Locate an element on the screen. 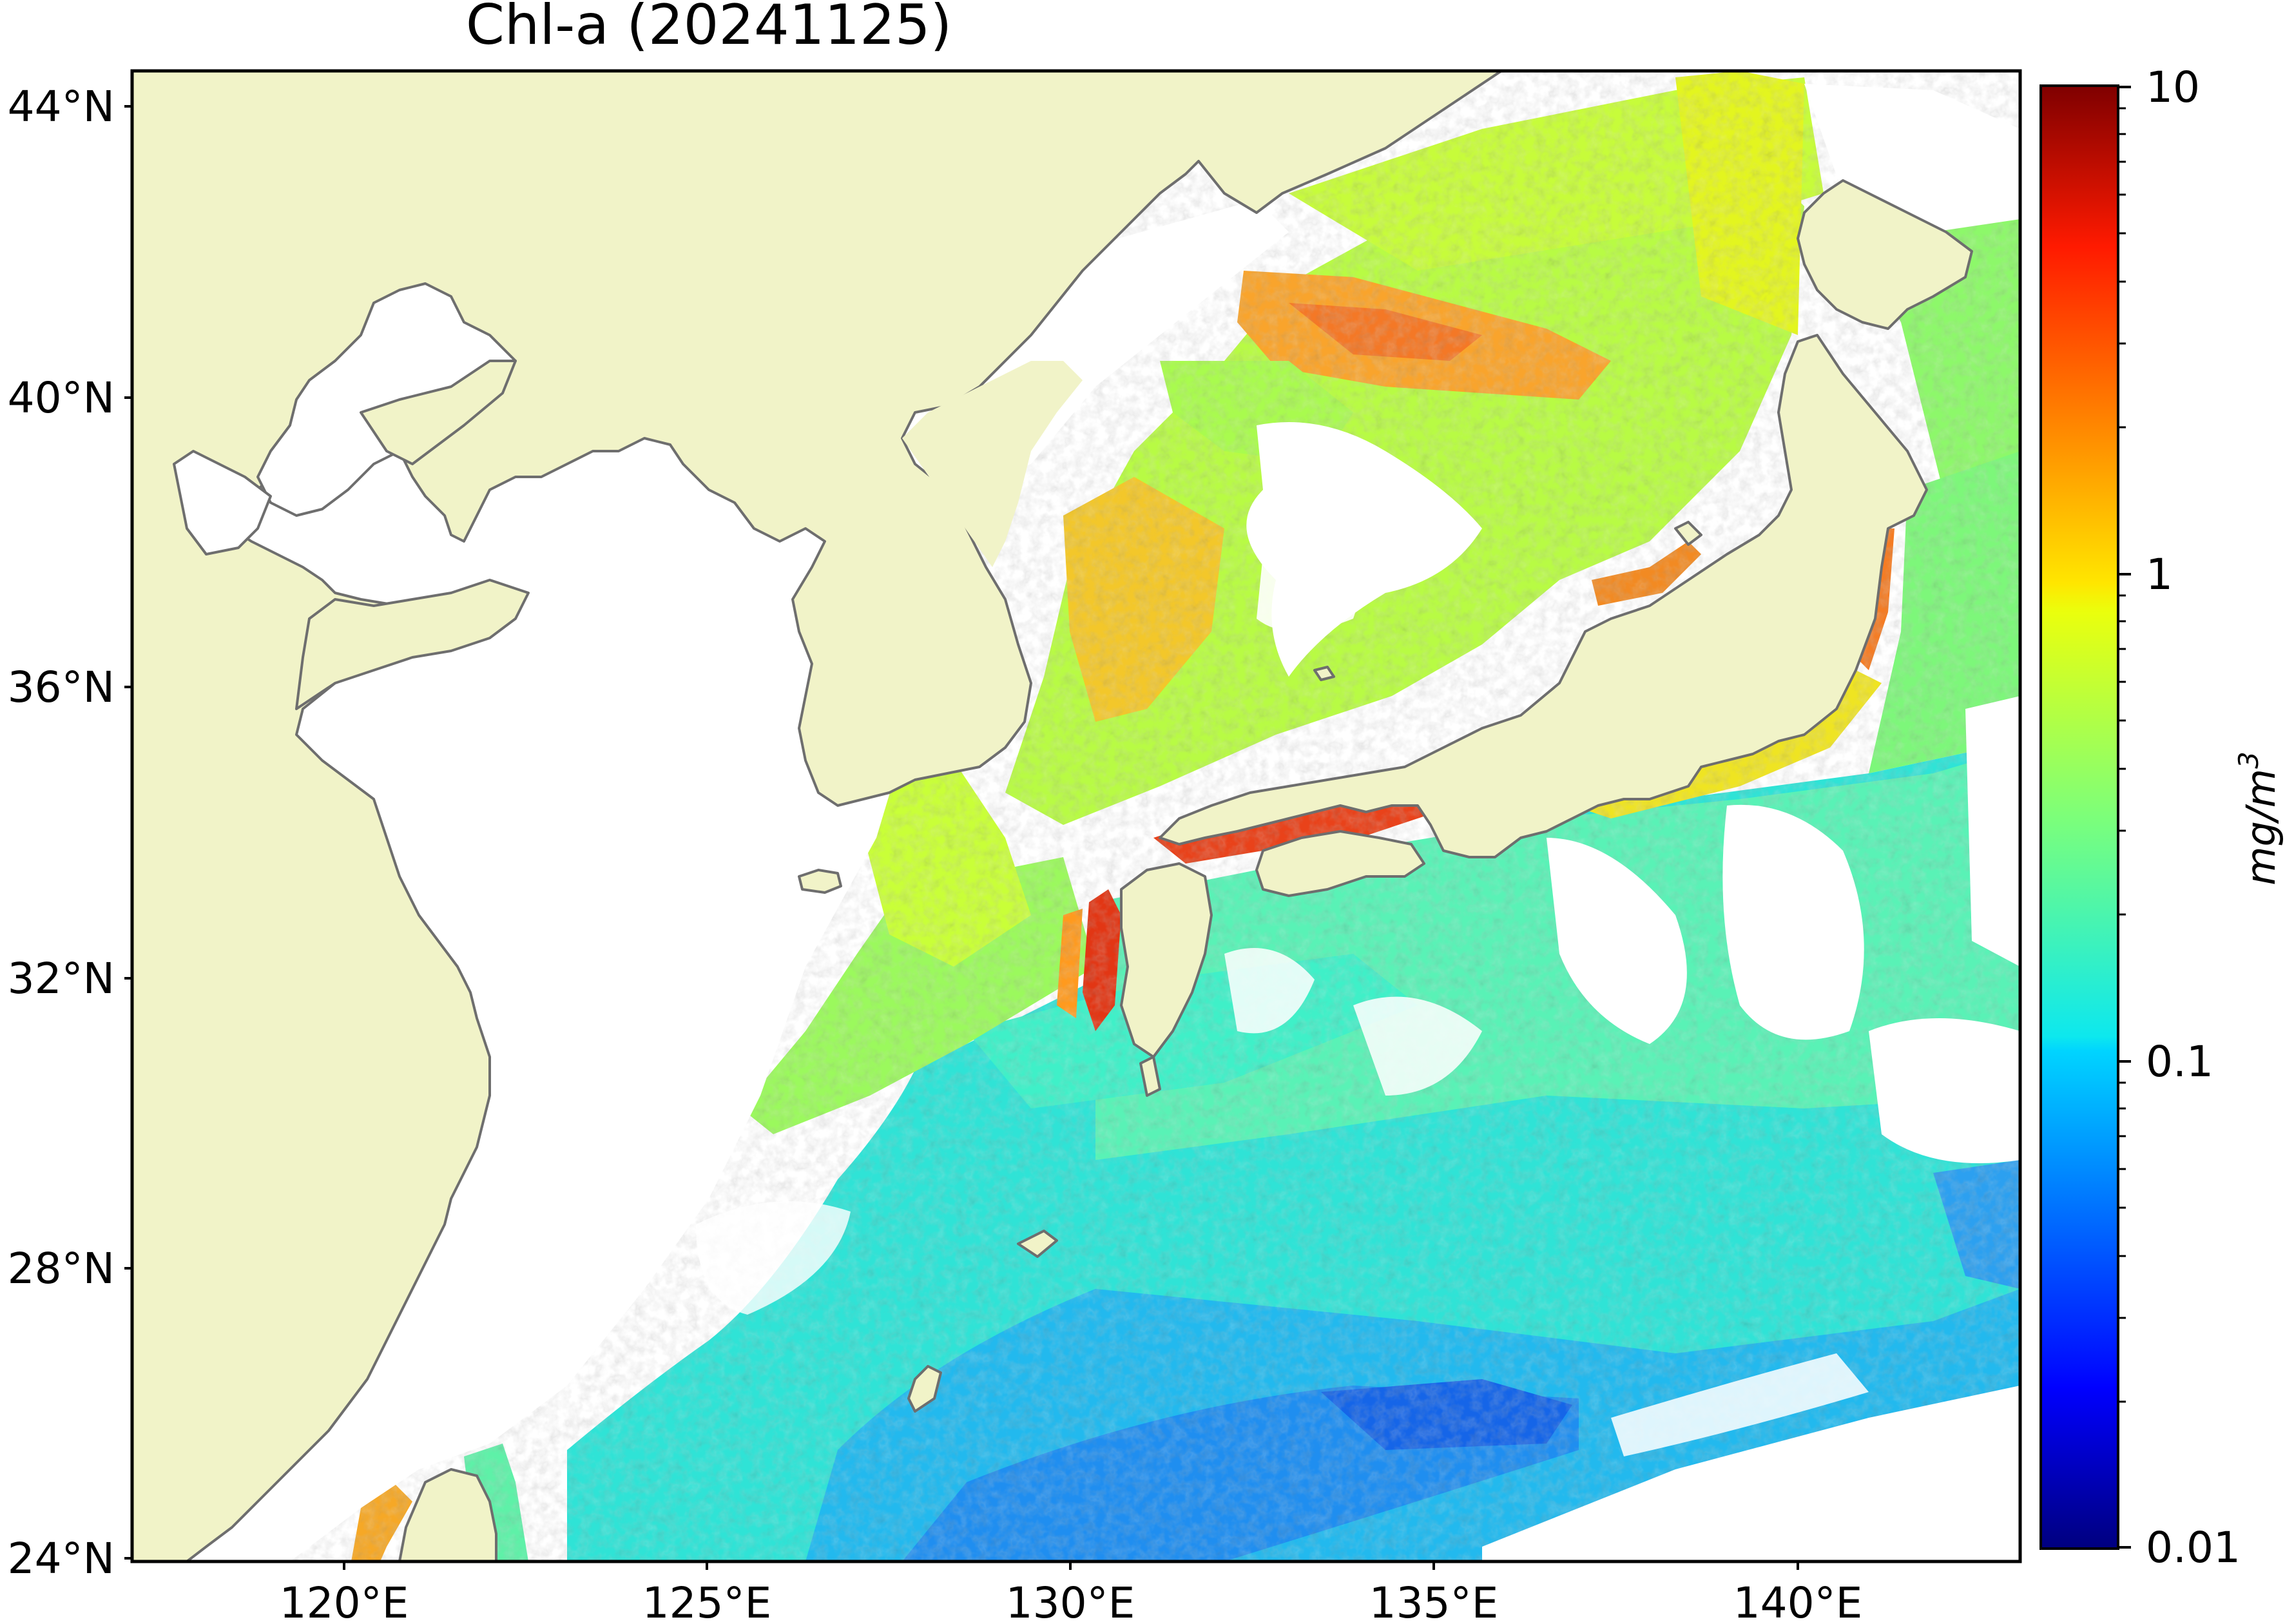  amami-island is located at coordinates (1037, 1244).